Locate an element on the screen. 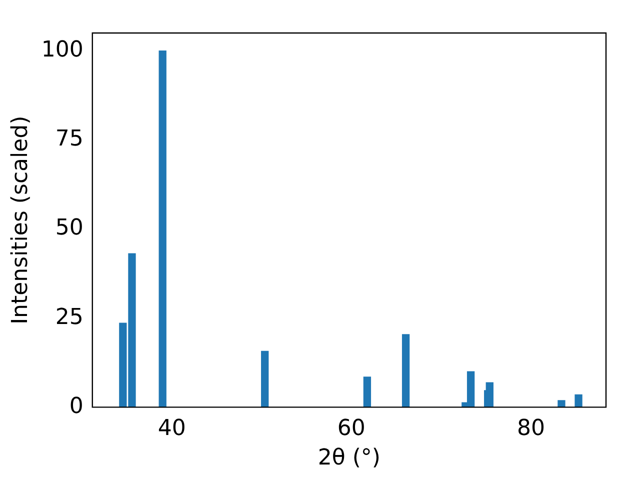 Image resolution: width=640 pixels, height=480 pixels. y-tick-label: 0 is located at coordinates (76, 406).